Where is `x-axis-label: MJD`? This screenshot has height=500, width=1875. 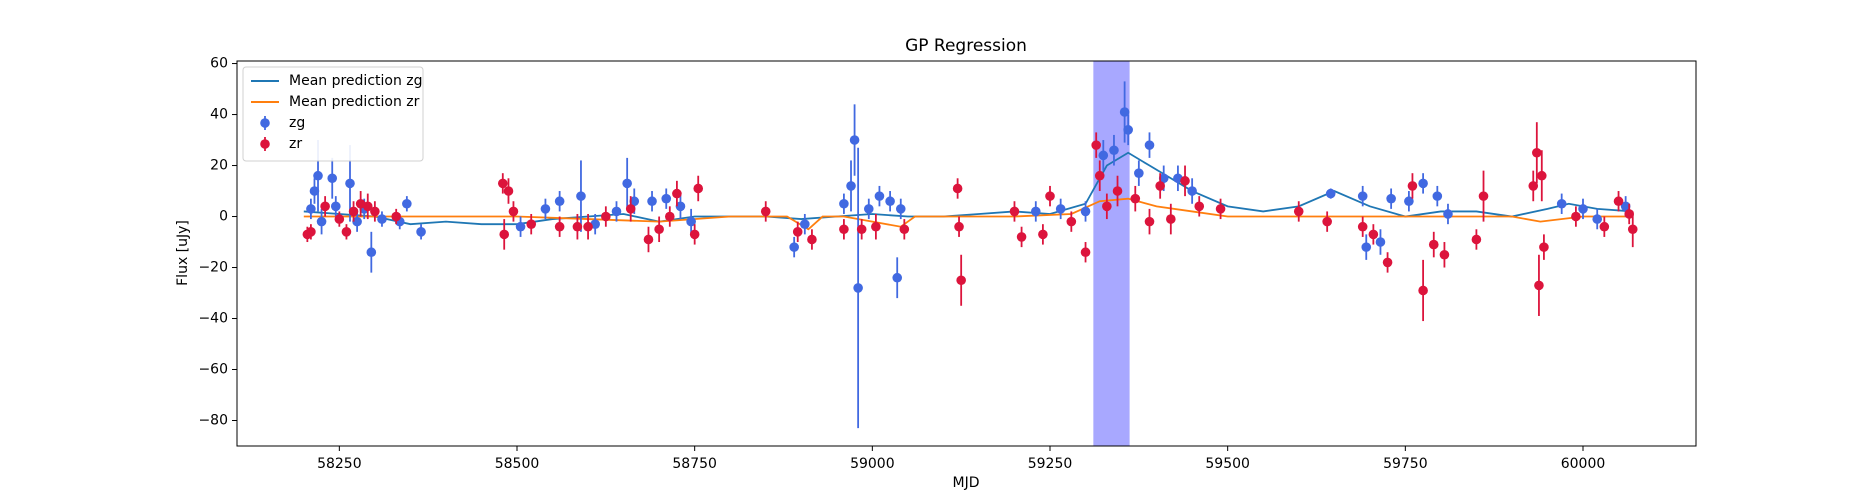 x-axis-label: MJD is located at coordinates (966, 483).